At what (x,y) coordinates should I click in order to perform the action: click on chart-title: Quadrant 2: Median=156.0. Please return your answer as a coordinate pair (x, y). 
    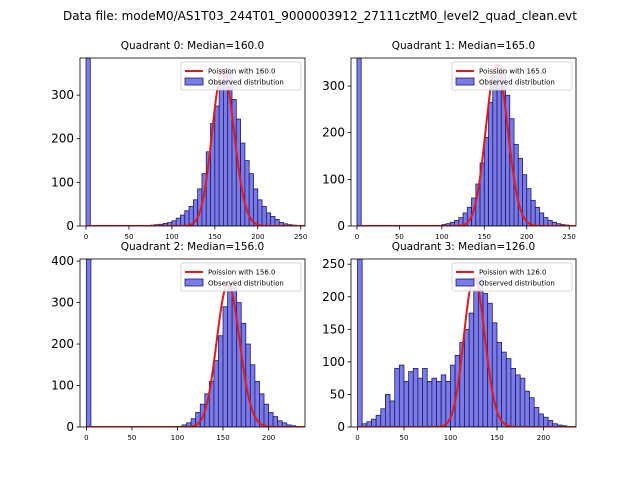
    Looking at the image, I should click on (192, 247).